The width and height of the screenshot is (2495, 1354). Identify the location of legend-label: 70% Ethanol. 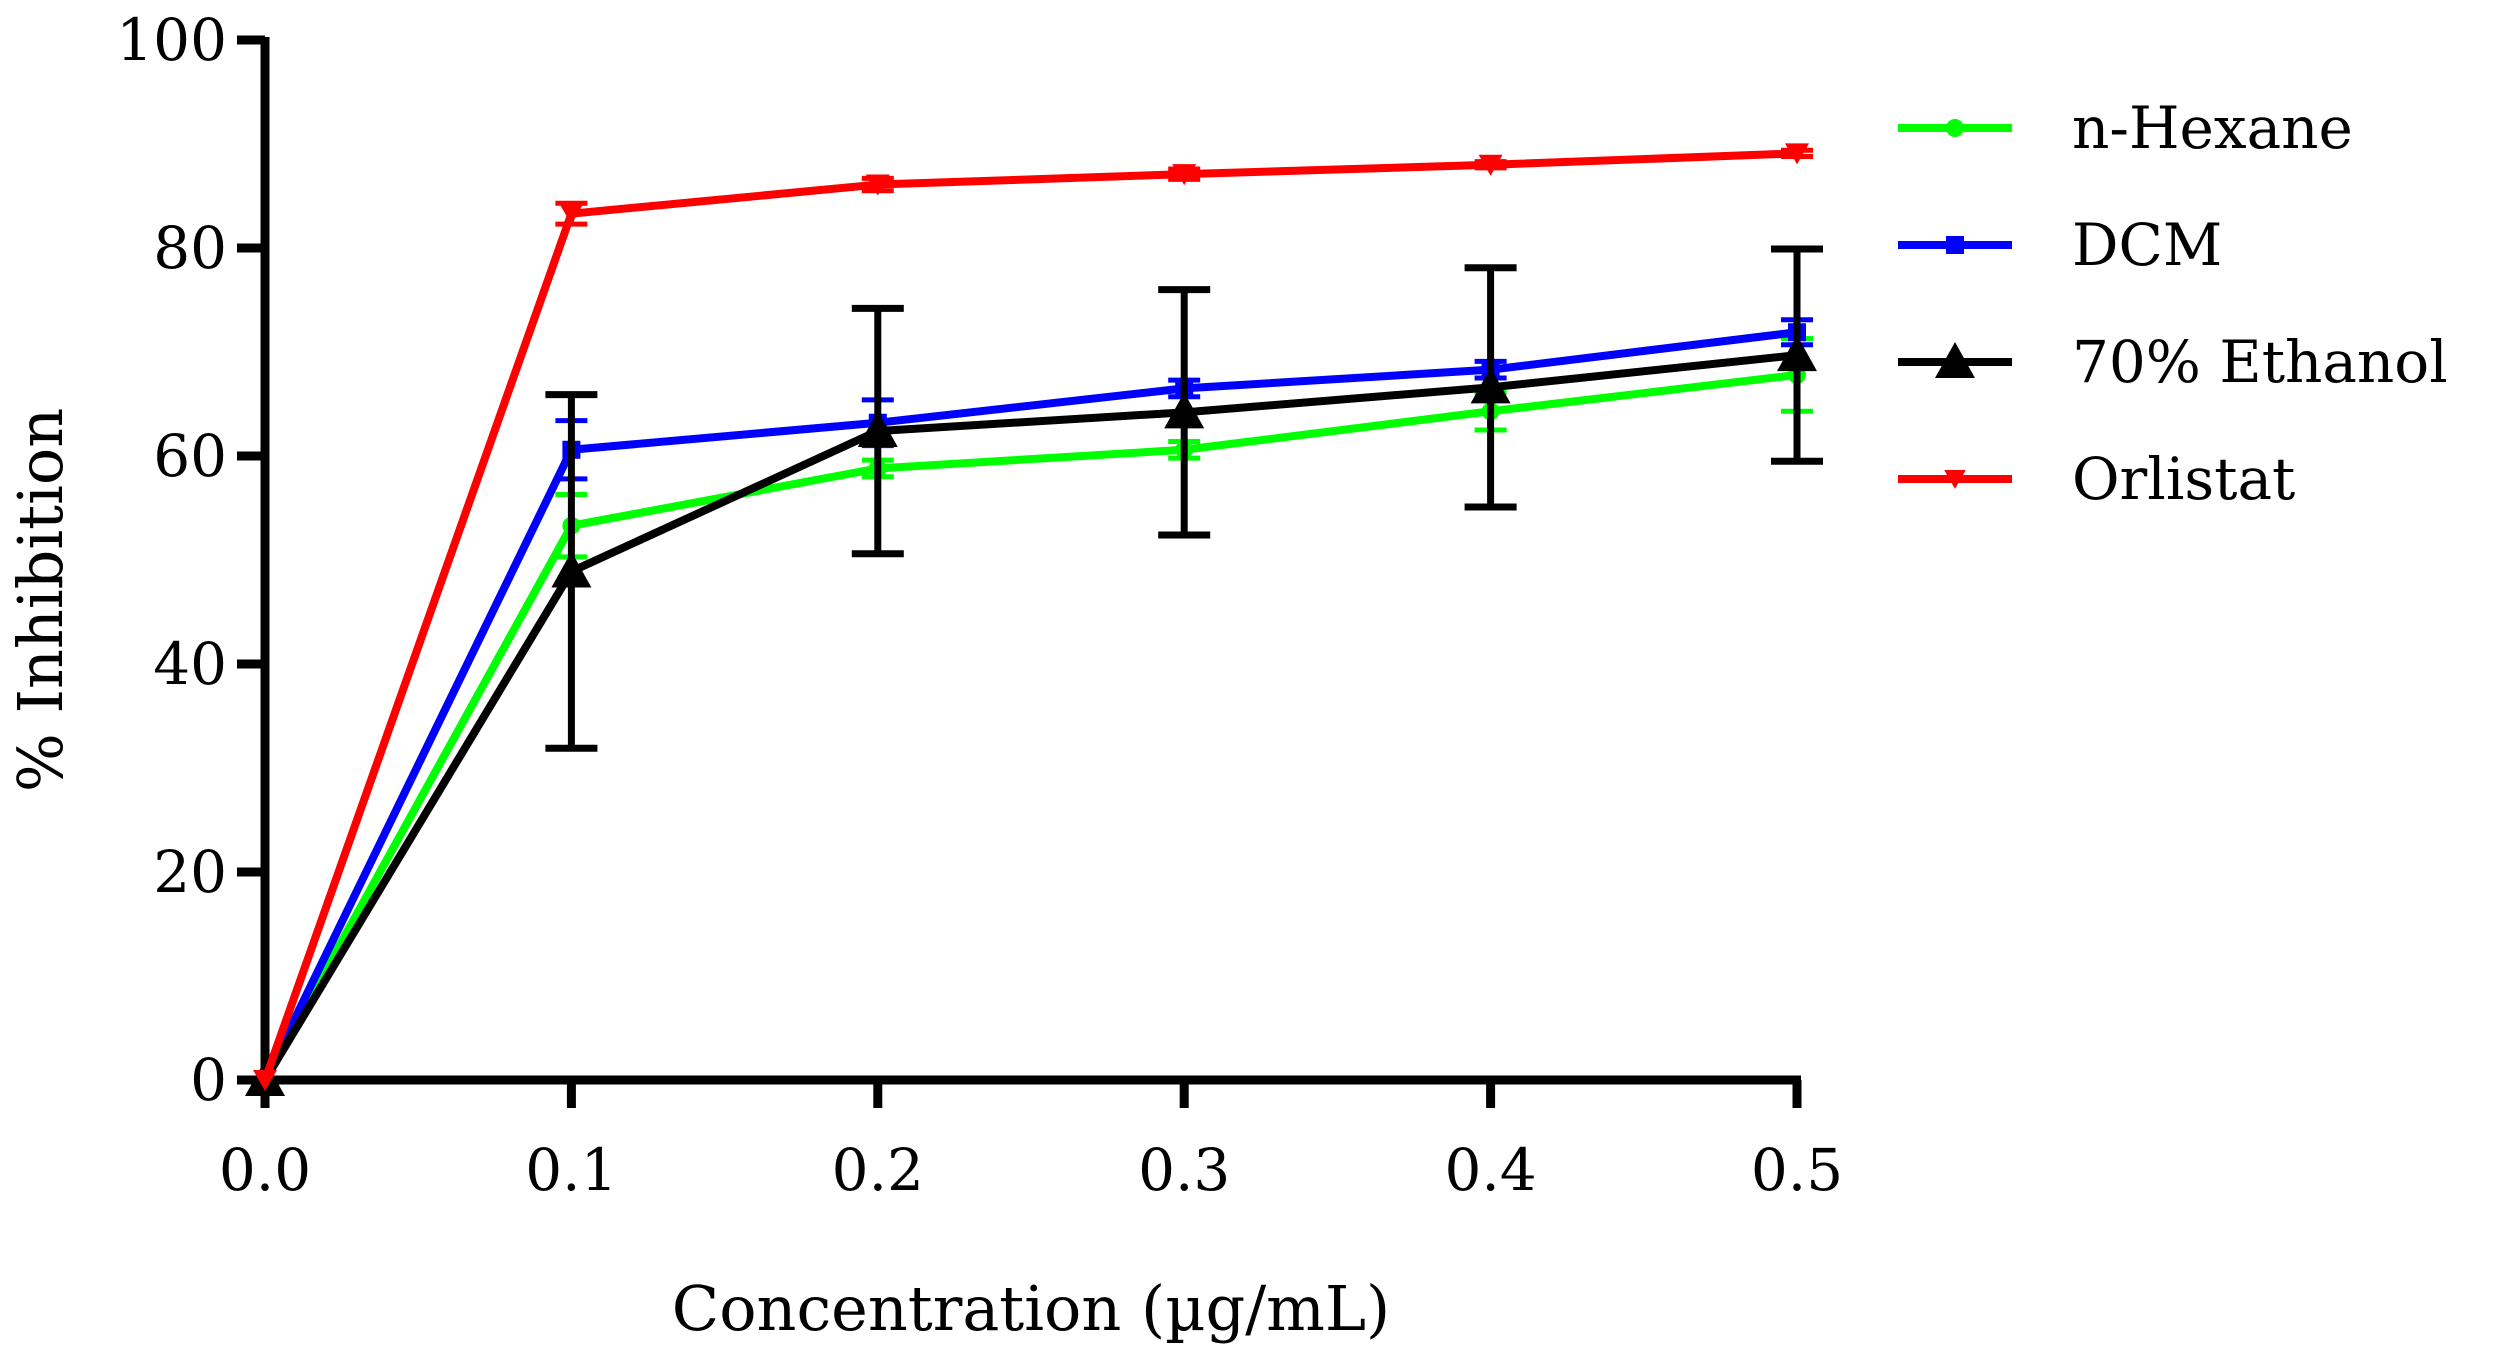
(2260, 362).